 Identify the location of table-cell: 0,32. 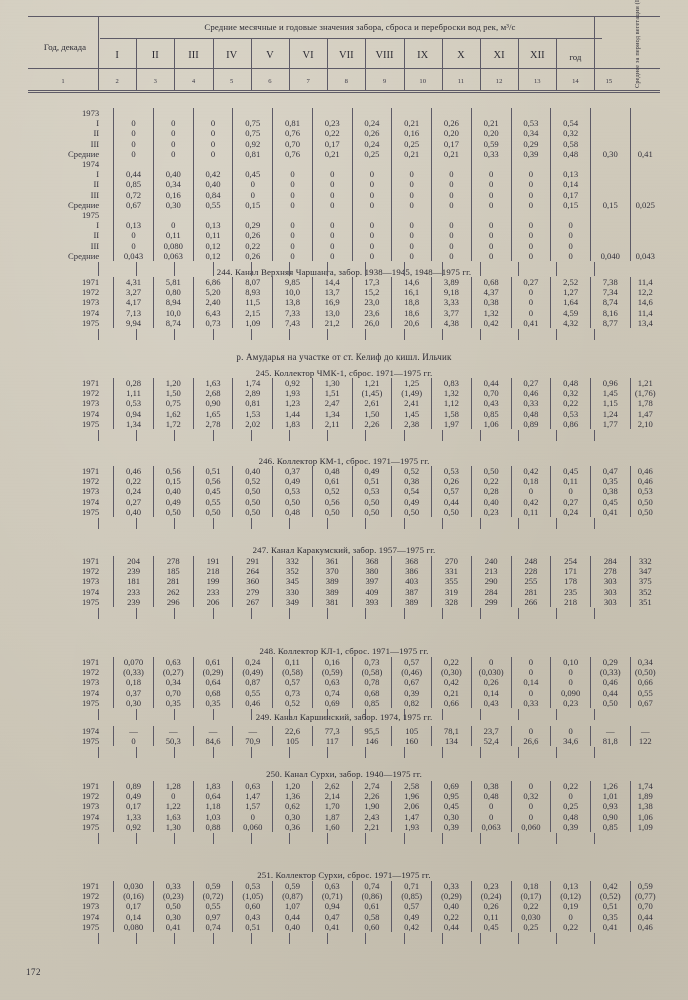
(570, 393).